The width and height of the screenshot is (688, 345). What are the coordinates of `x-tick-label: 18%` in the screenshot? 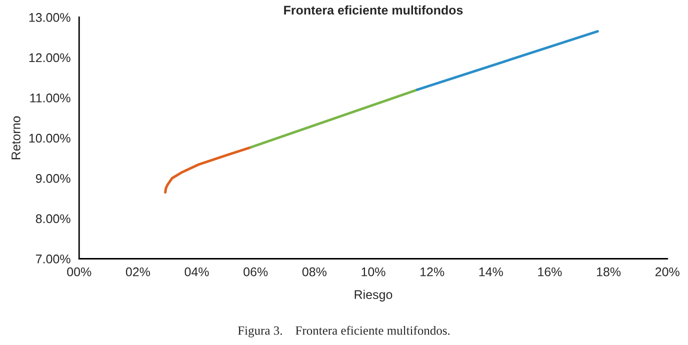 It's located at (608, 271).